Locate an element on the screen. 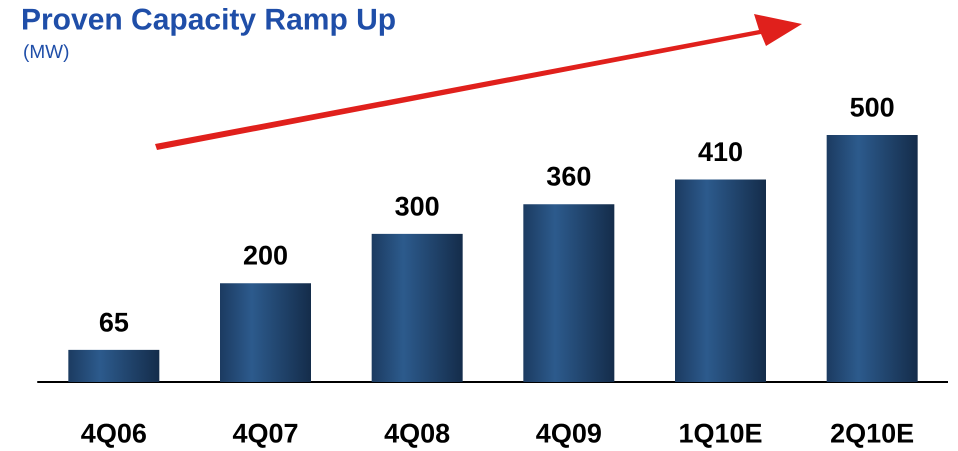  x-tick-label: 4Q06 is located at coordinates (113, 433).